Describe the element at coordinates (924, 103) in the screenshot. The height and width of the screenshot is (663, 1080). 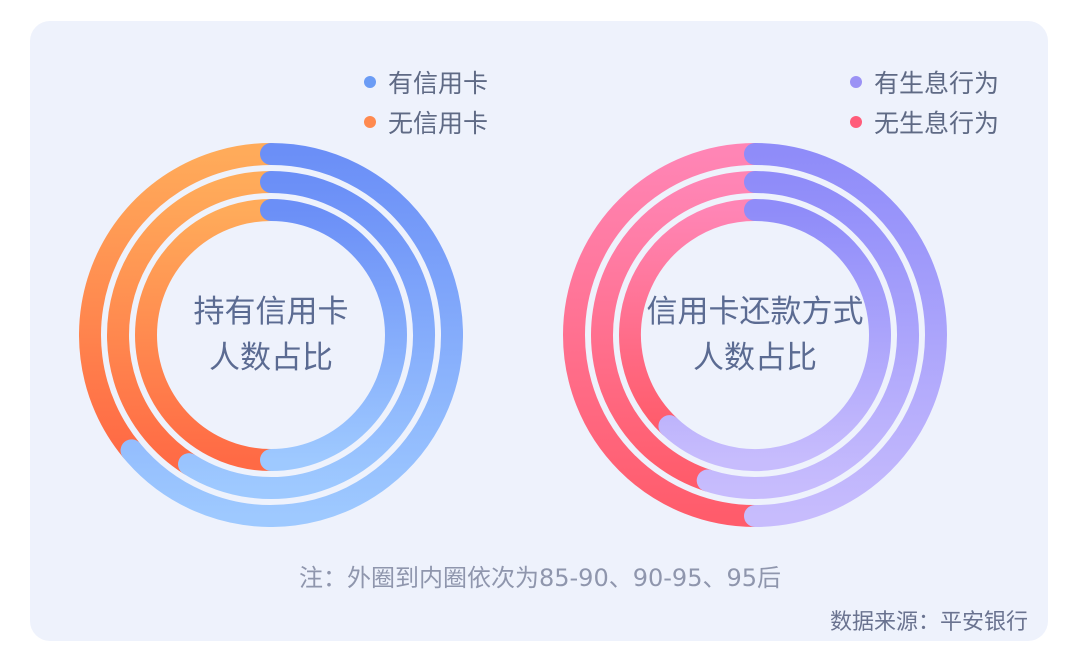
I see `legend-repayment: 有生息行为 无生息行为` at that location.